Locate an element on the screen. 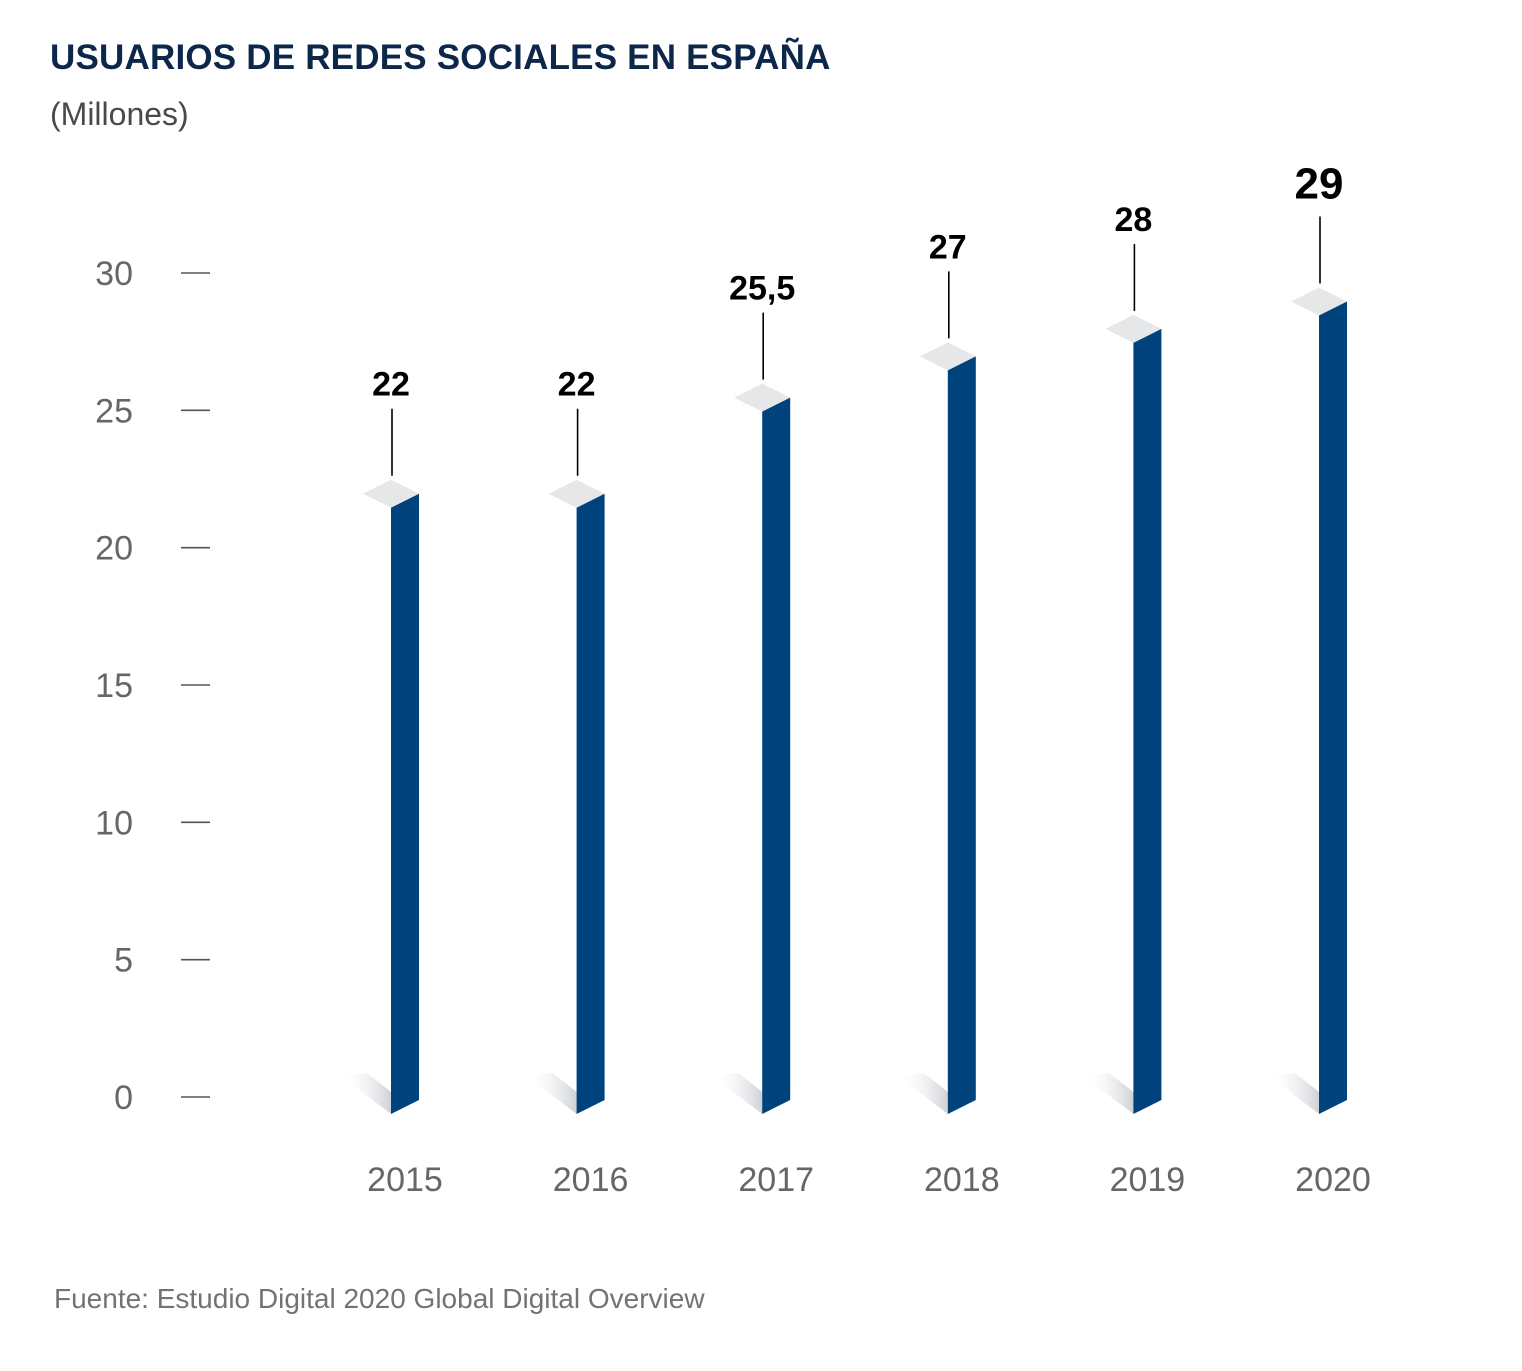 This screenshot has height=1371, width=1522. value-label: 27 is located at coordinates (948, 247).